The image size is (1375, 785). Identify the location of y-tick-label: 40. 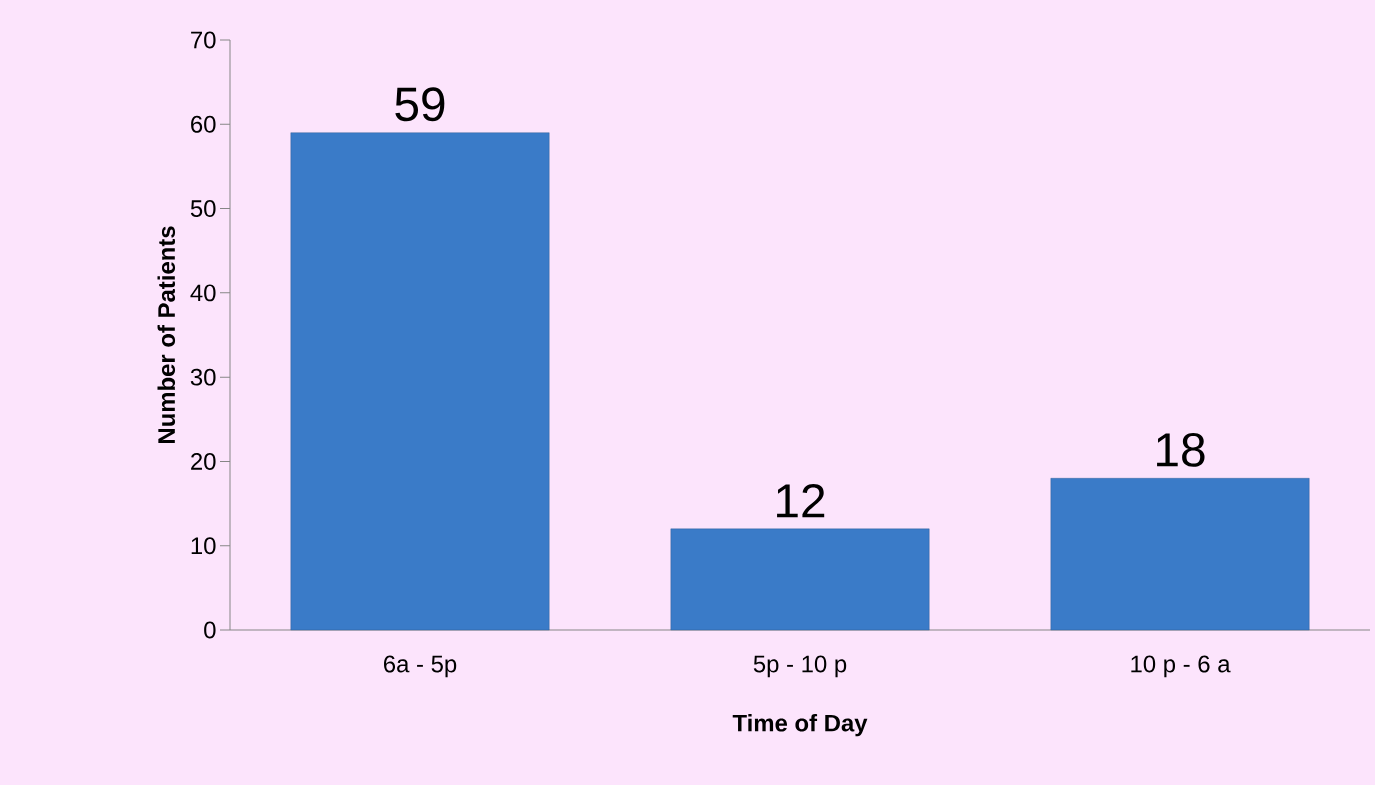
(203, 293).